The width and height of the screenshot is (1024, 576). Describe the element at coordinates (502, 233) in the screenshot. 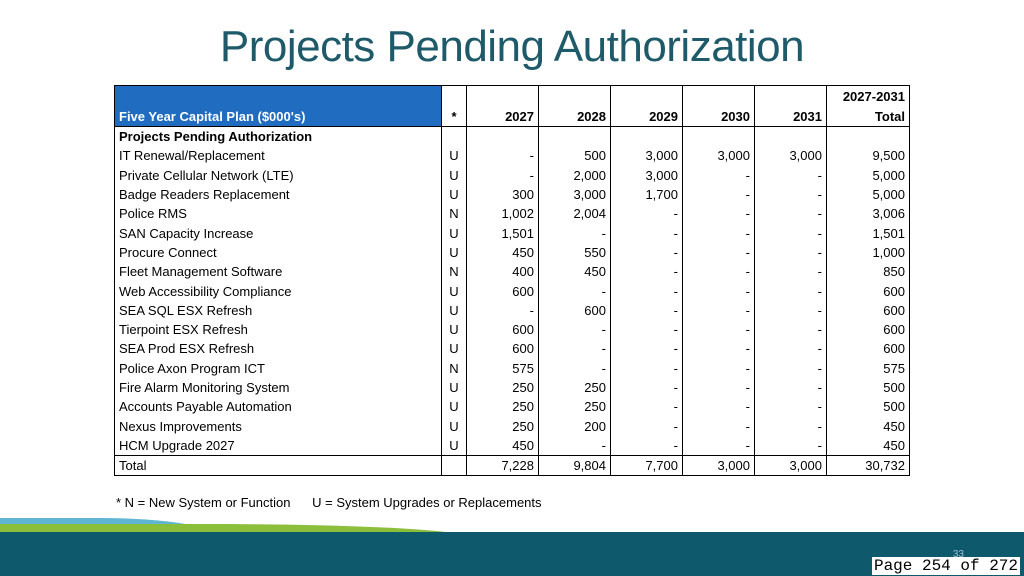

I see `year-value: 1,501` at that location.